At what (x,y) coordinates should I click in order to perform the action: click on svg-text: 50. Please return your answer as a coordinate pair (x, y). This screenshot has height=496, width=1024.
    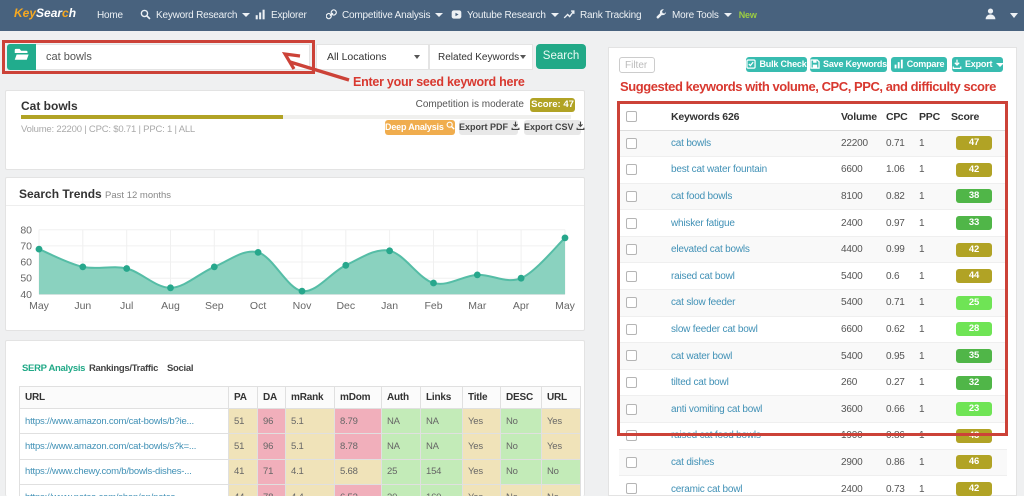
    Looking at the image, I should click on (26, 279).